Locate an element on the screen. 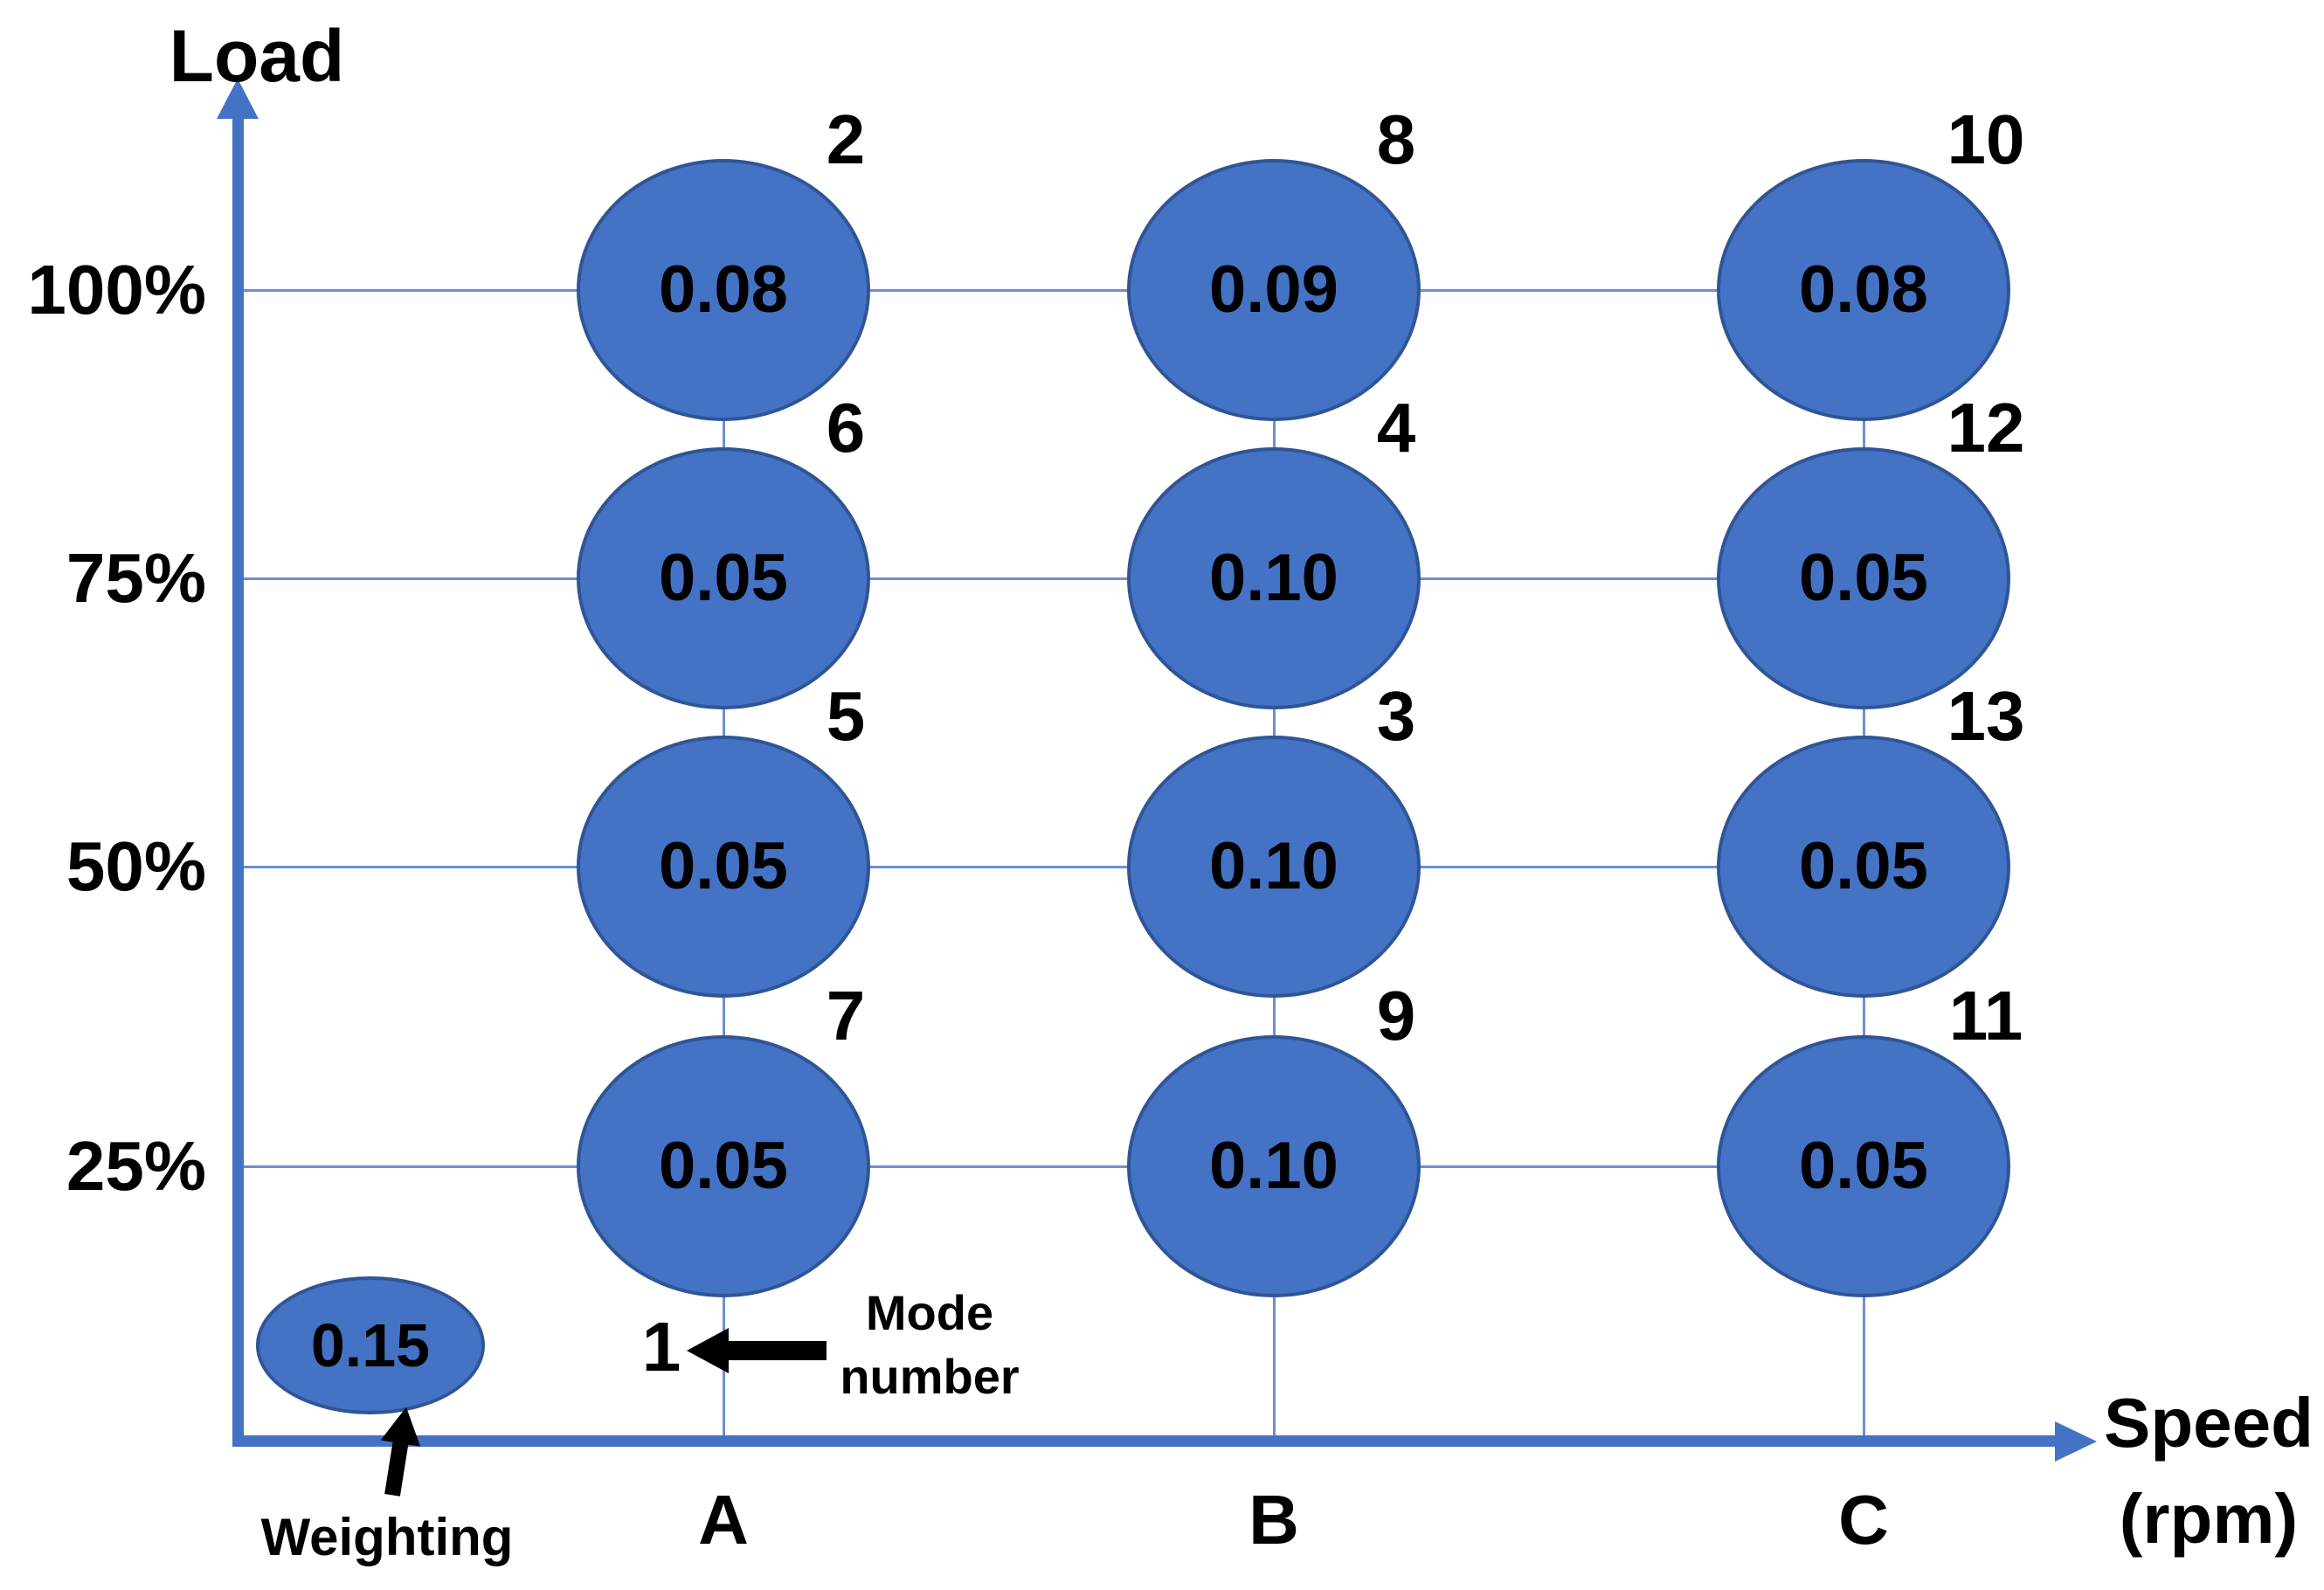  mode-weighting-value: 0.09 is located at coordinates (1274, 289).